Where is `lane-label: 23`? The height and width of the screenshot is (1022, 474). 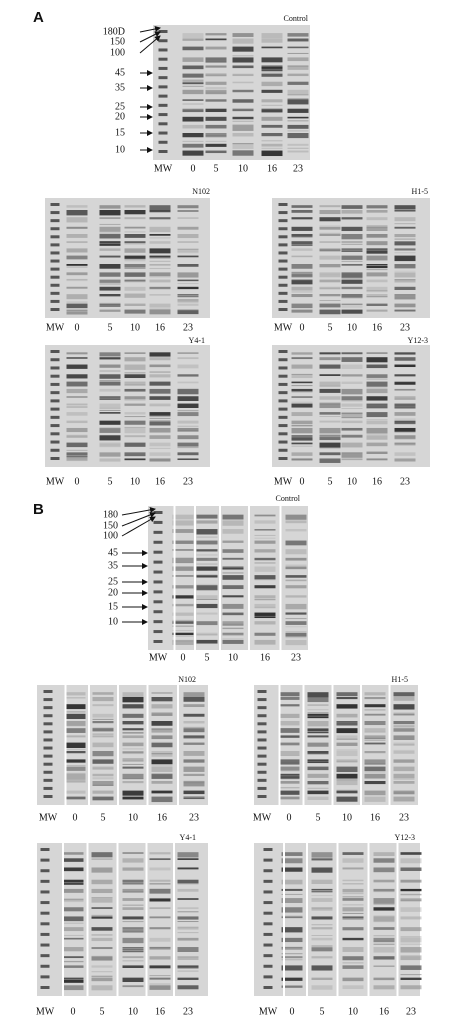 lane-label: 23 is located at coordinates (194, 817).